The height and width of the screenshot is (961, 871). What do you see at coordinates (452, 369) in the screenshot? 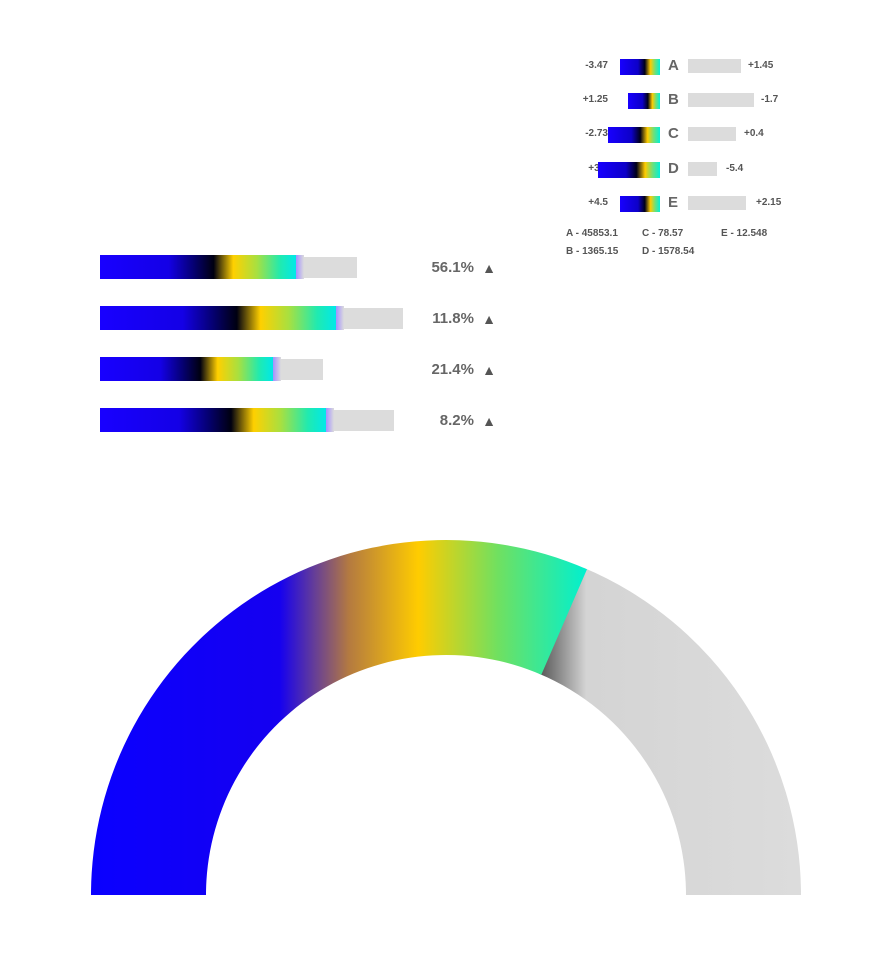
I see `percent-label: 21.4%` at bounding box center [452, 369].